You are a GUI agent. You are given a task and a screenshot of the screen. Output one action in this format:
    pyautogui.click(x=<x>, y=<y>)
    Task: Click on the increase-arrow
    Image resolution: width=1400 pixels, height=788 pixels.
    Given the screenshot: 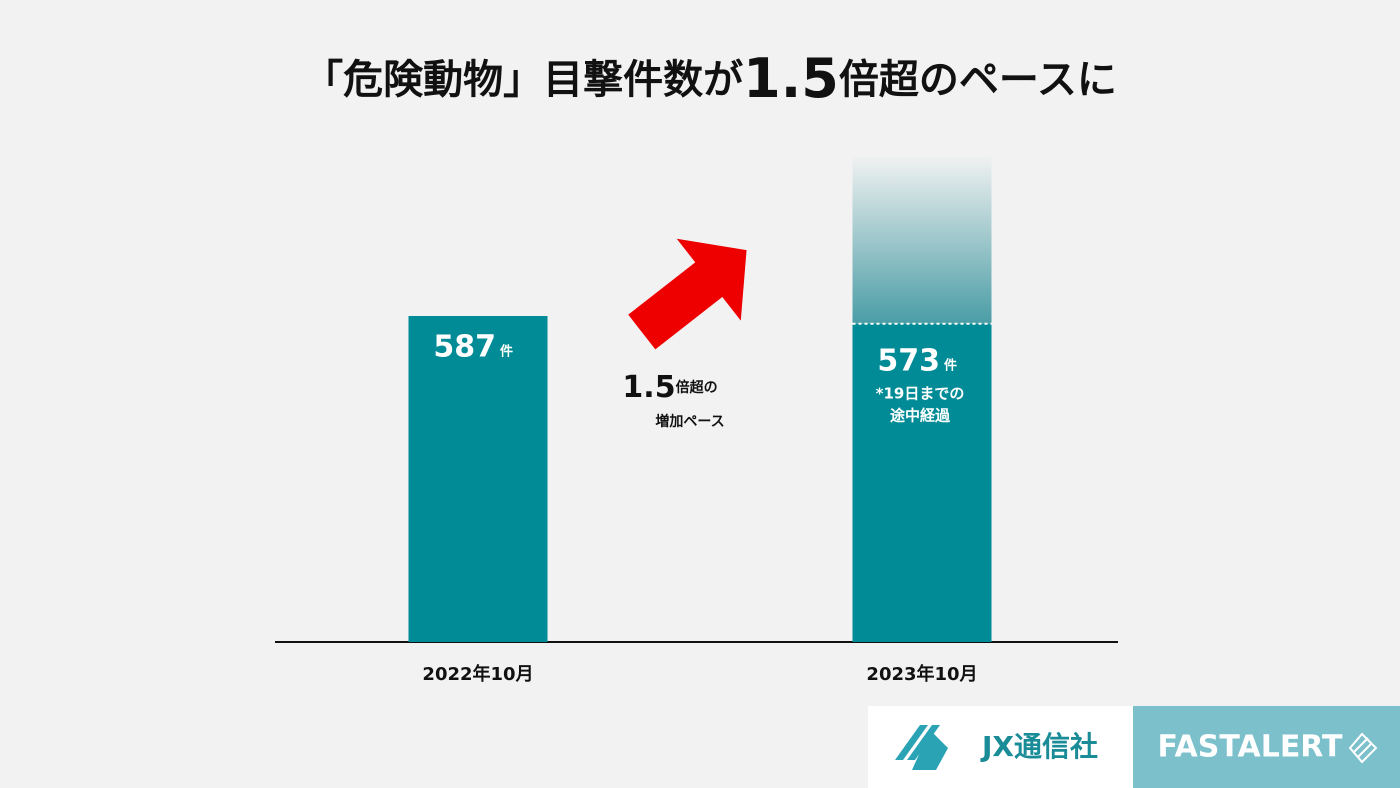 What is the action you would take?
    pyautogui.click(x=687, y=294)
    